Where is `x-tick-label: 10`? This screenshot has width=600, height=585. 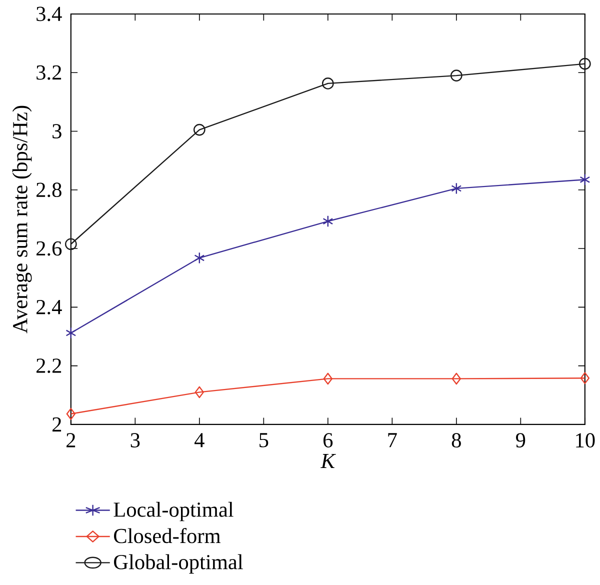
x-tick-label: 10 is located at coordinates (585, 440).